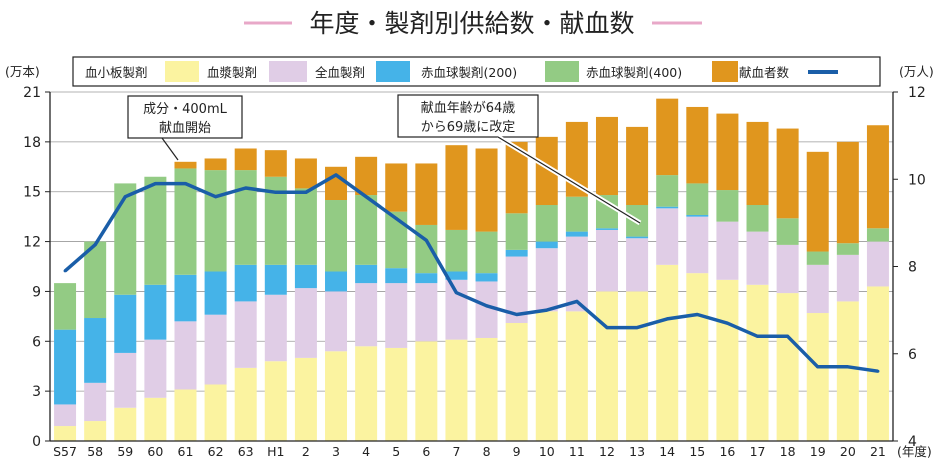 The width and height of the screenshot is (945, 460). Describe the element at coordinates (186, 451) in the screenshot. I see `x-tick-label: 61` at that location.